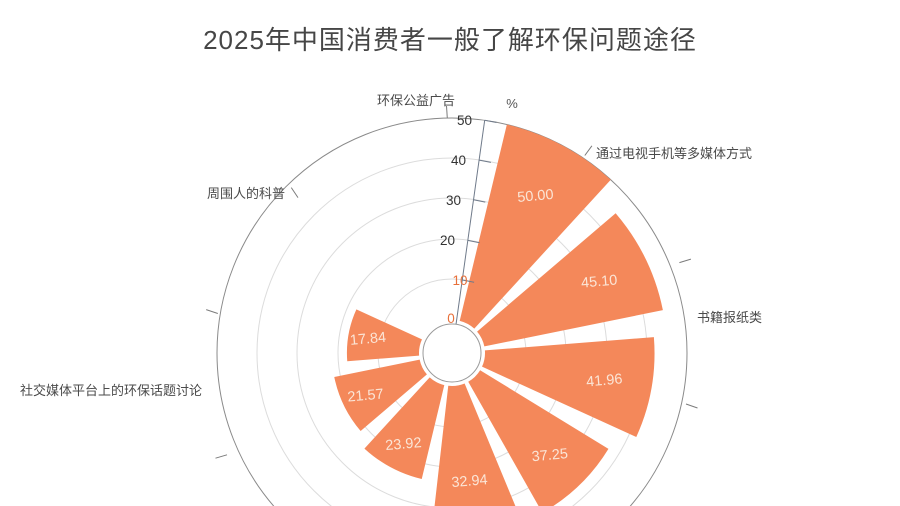 Image resolution: width=900 pixels, height=506 pixels. I want to click on value-label-1: 50.00, so click(536, 196).